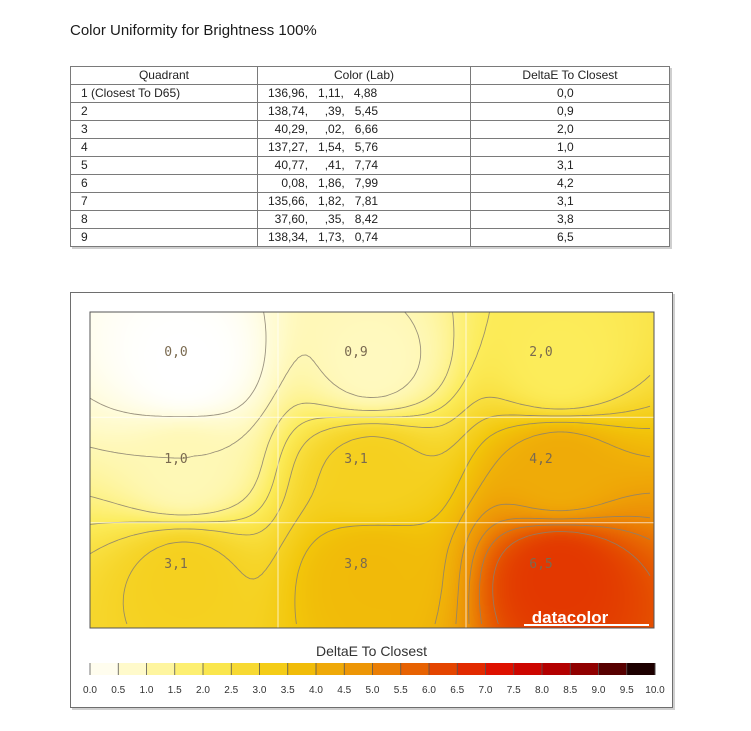  I want to click on cell-deltae: 1,0, so click(570, 147).